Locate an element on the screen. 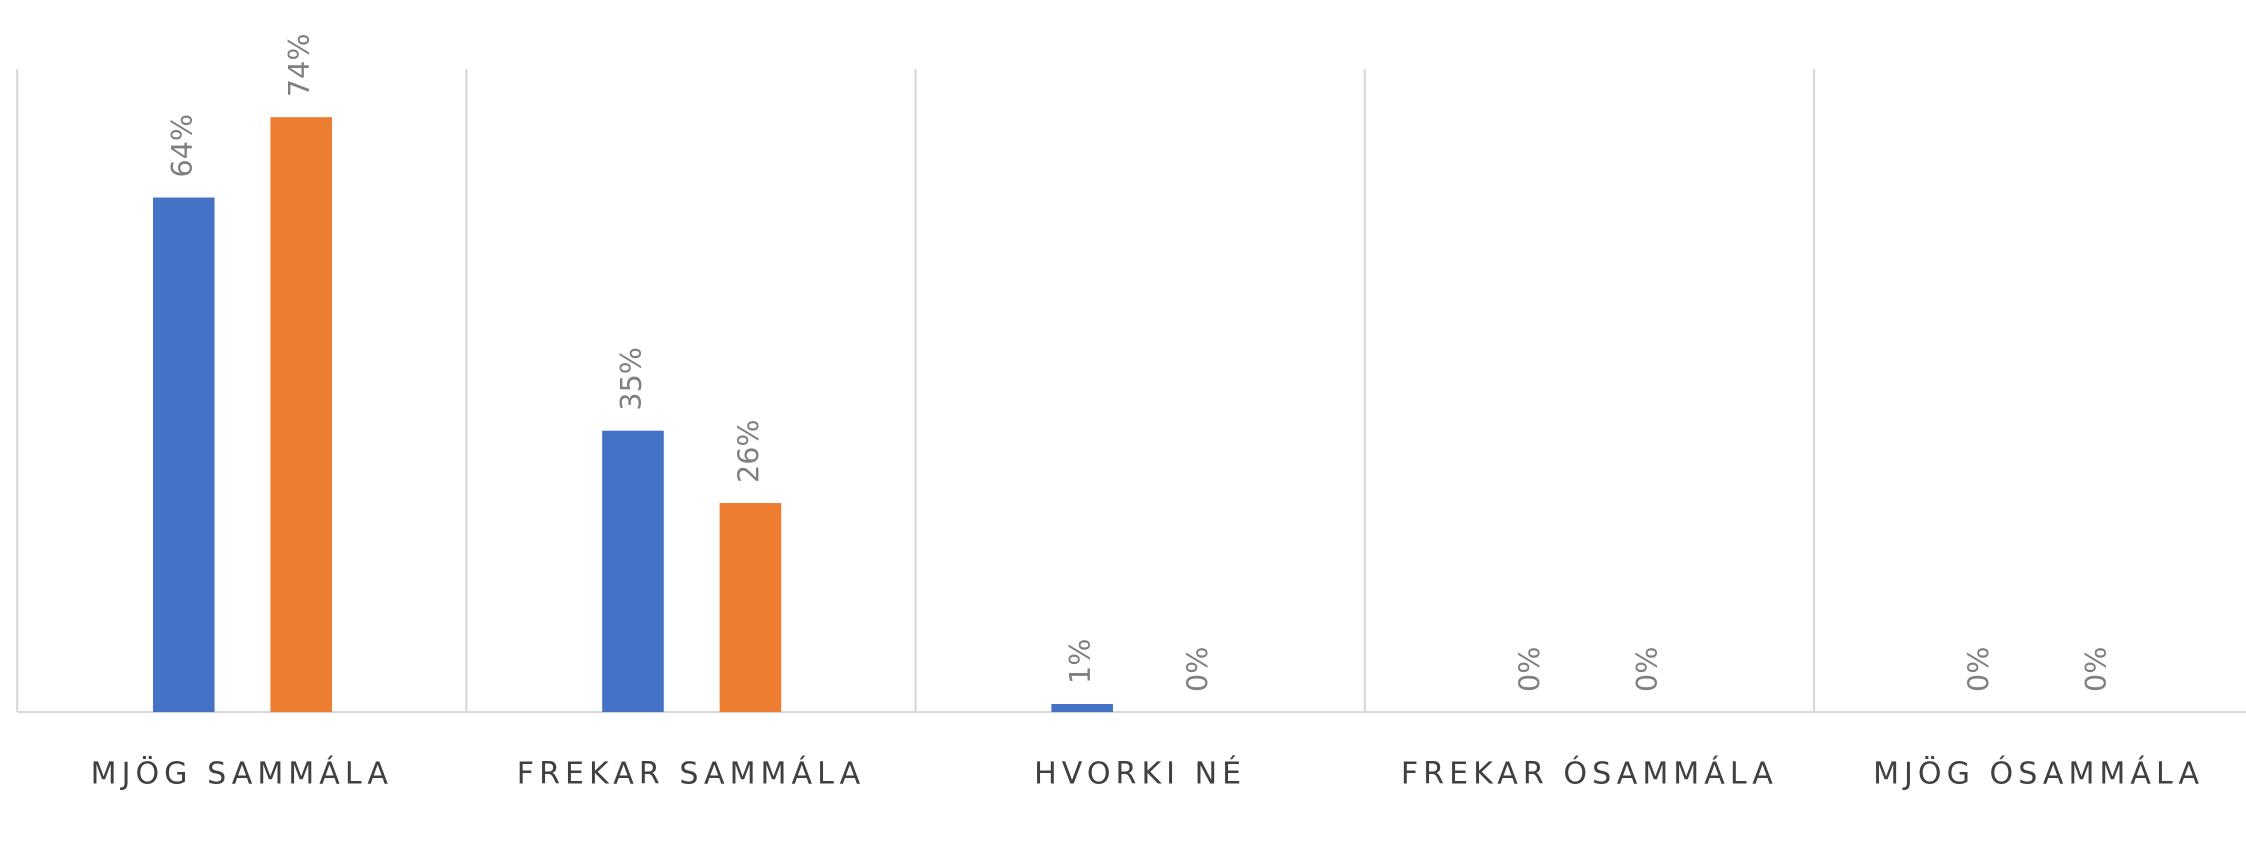 The height and width of the screenshot is (844, 2246). x-tick-label: HVORKI NÉ is located at coordinates (1140, 773).